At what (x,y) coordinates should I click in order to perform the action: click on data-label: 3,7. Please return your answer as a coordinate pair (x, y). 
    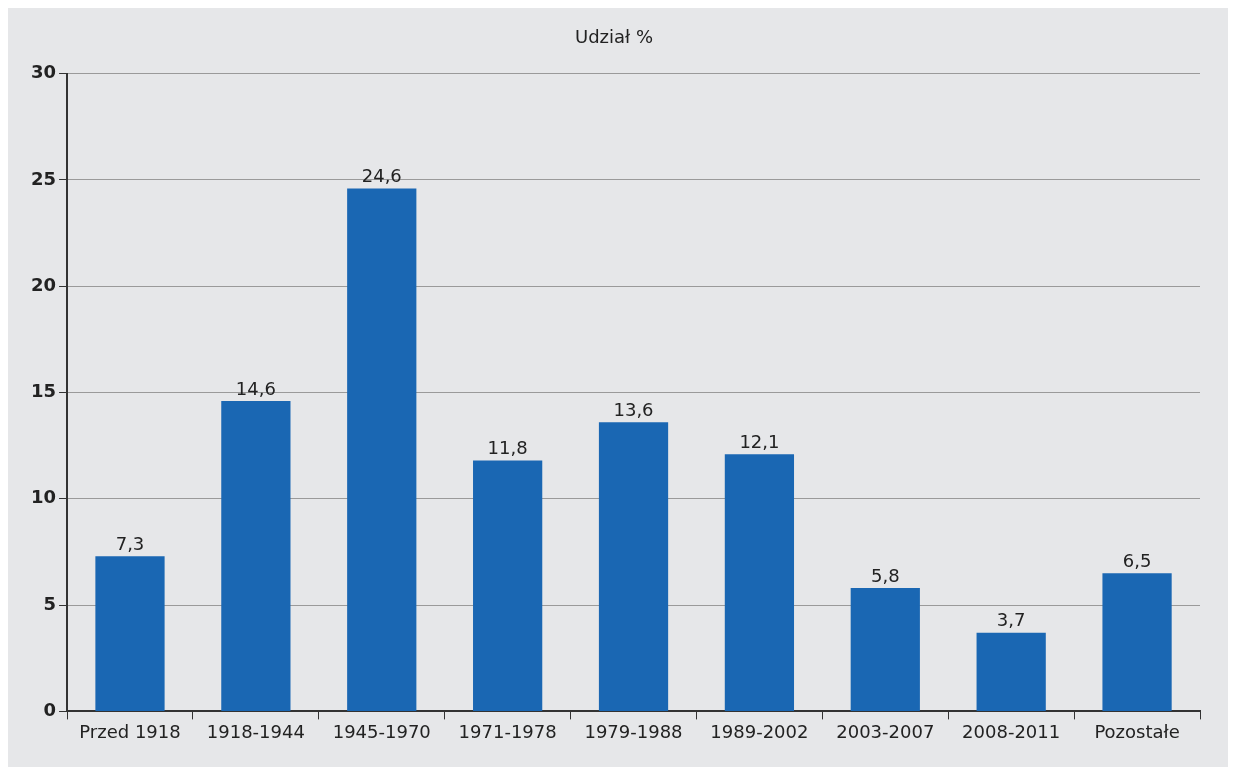
    Looking at the image, I should click on (1011, 620).